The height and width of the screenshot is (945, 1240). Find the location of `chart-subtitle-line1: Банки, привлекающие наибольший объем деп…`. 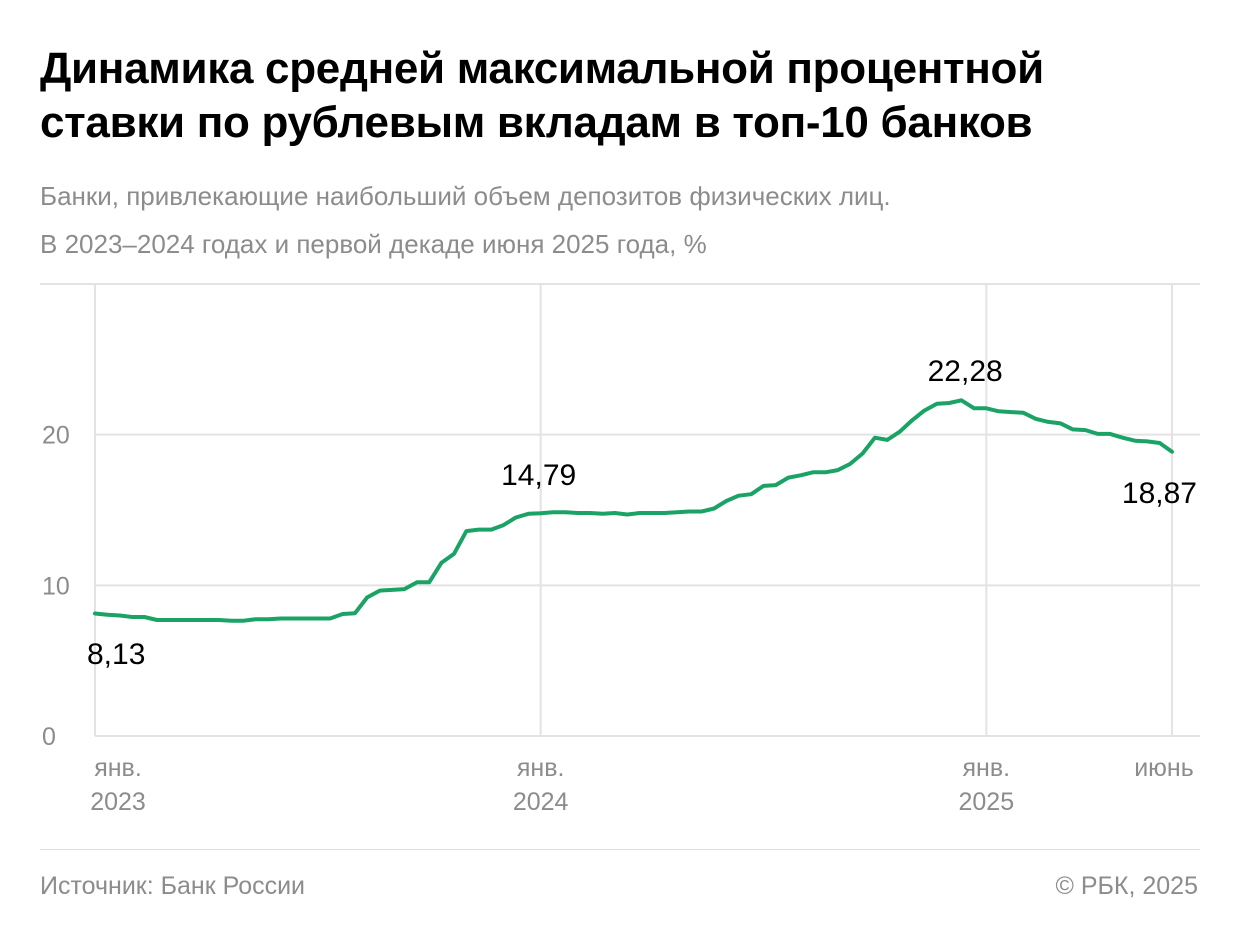

chart-subtitle-line1: Банки, привлекающие наибольший объем деп… is located at coordinates (465, 196).